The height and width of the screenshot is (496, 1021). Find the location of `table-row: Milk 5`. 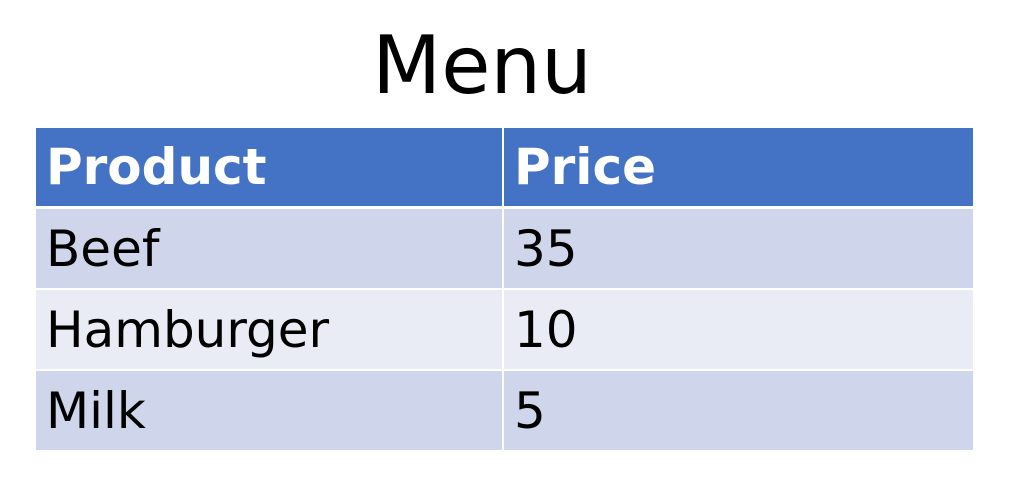

table-row: Milk 5 is located at coordinates (504, 410).